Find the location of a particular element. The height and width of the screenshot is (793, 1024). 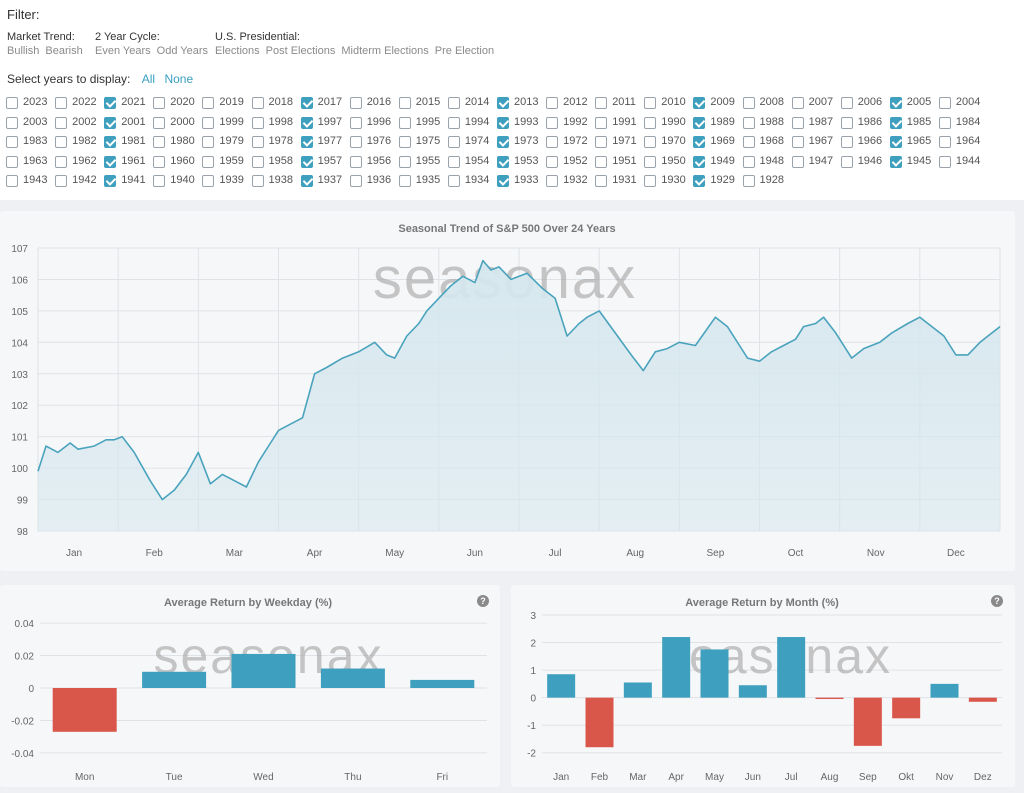

year-checkbox-1967: 1967 is located at coordinates (816, 143).